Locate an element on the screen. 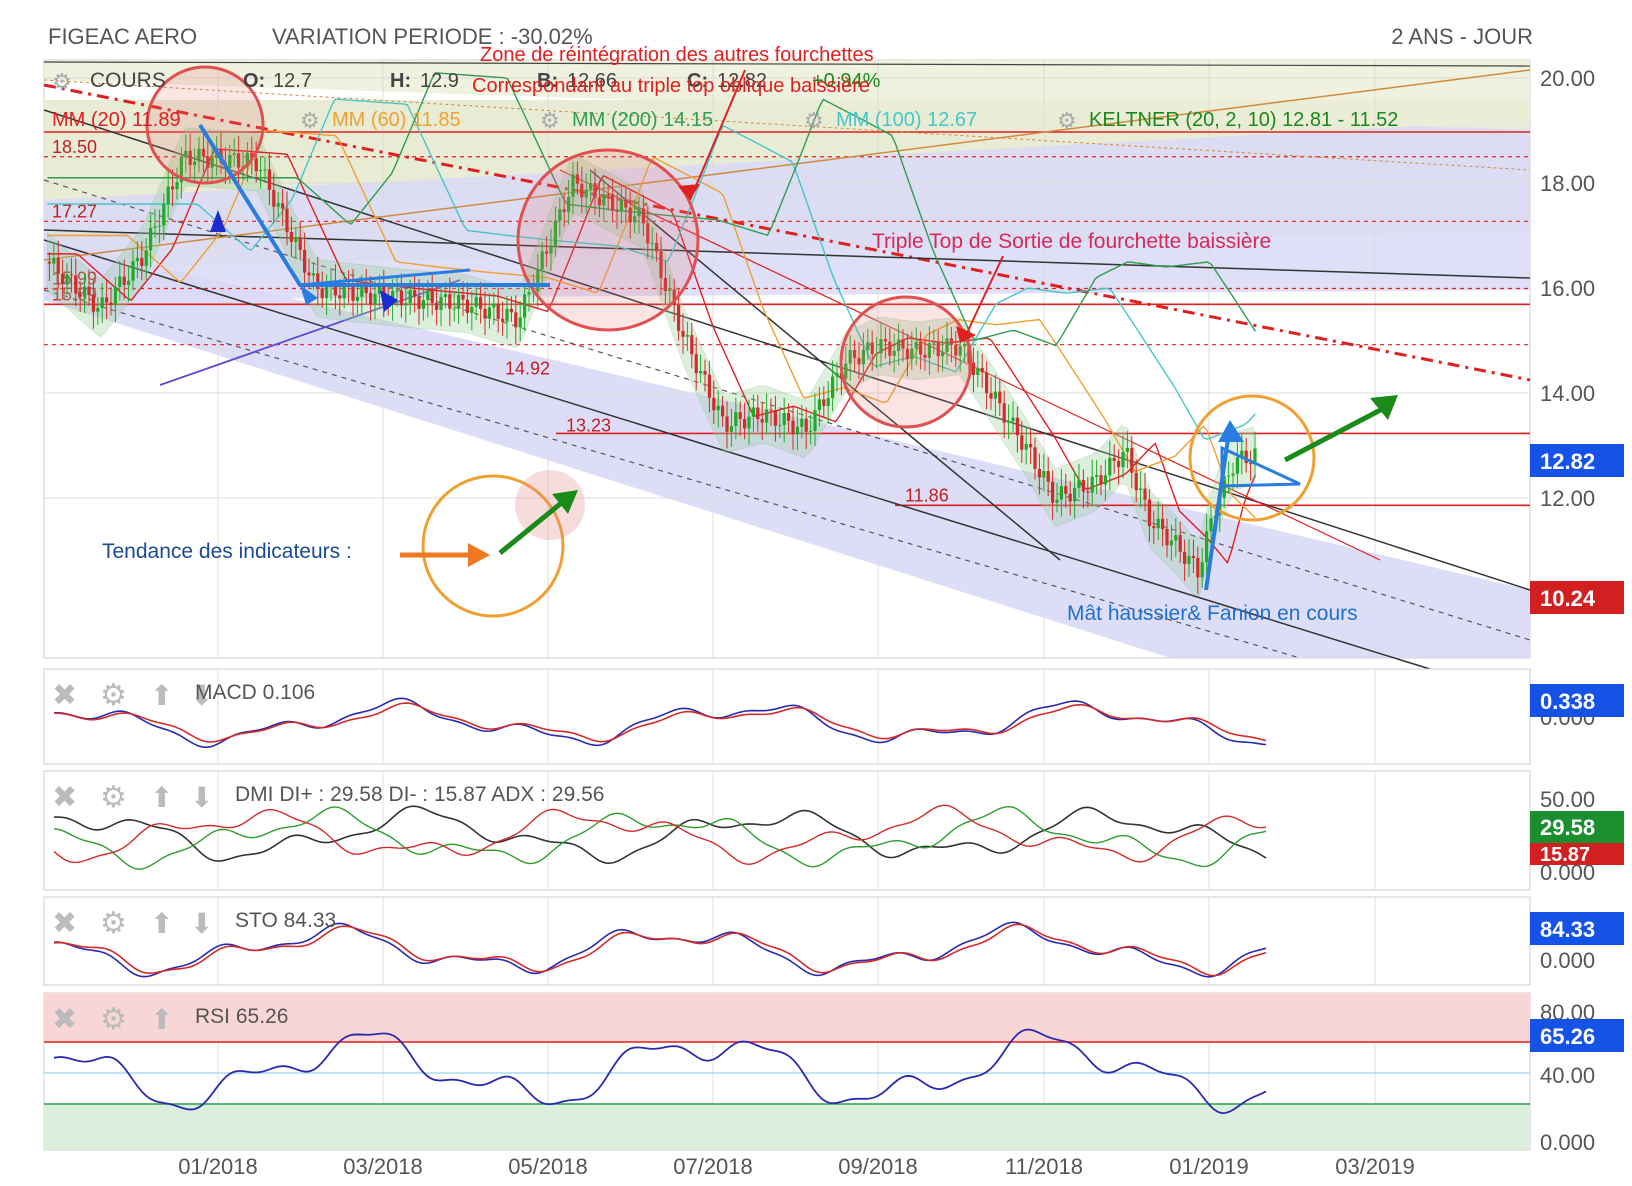  last-price-text: 12.82 is located at coordinates (1567, 461).